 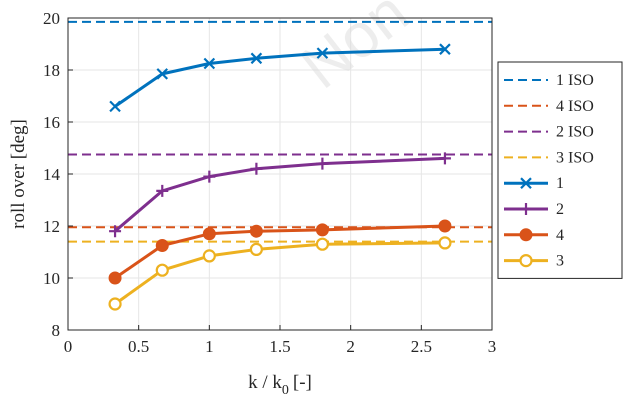 What do you see at coordinates (56, 330) in the screenshot?
I see `y-tick-label: 8` at bounding box center [56, 330].